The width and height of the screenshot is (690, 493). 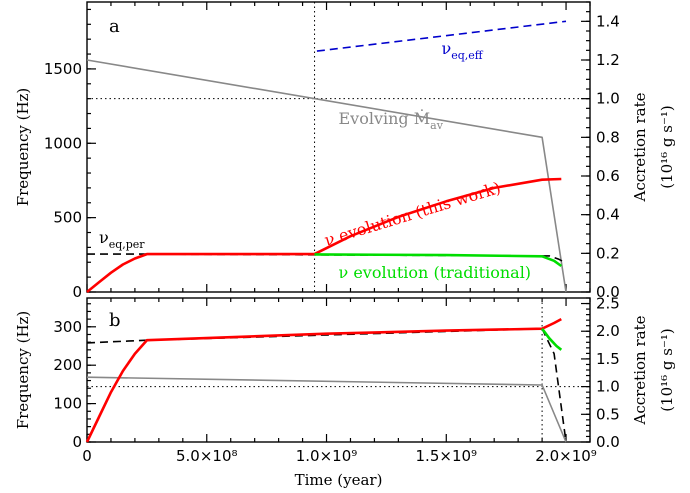 I want to click on annotation-main: ν evolution (this work), so click(x=412, y=214).